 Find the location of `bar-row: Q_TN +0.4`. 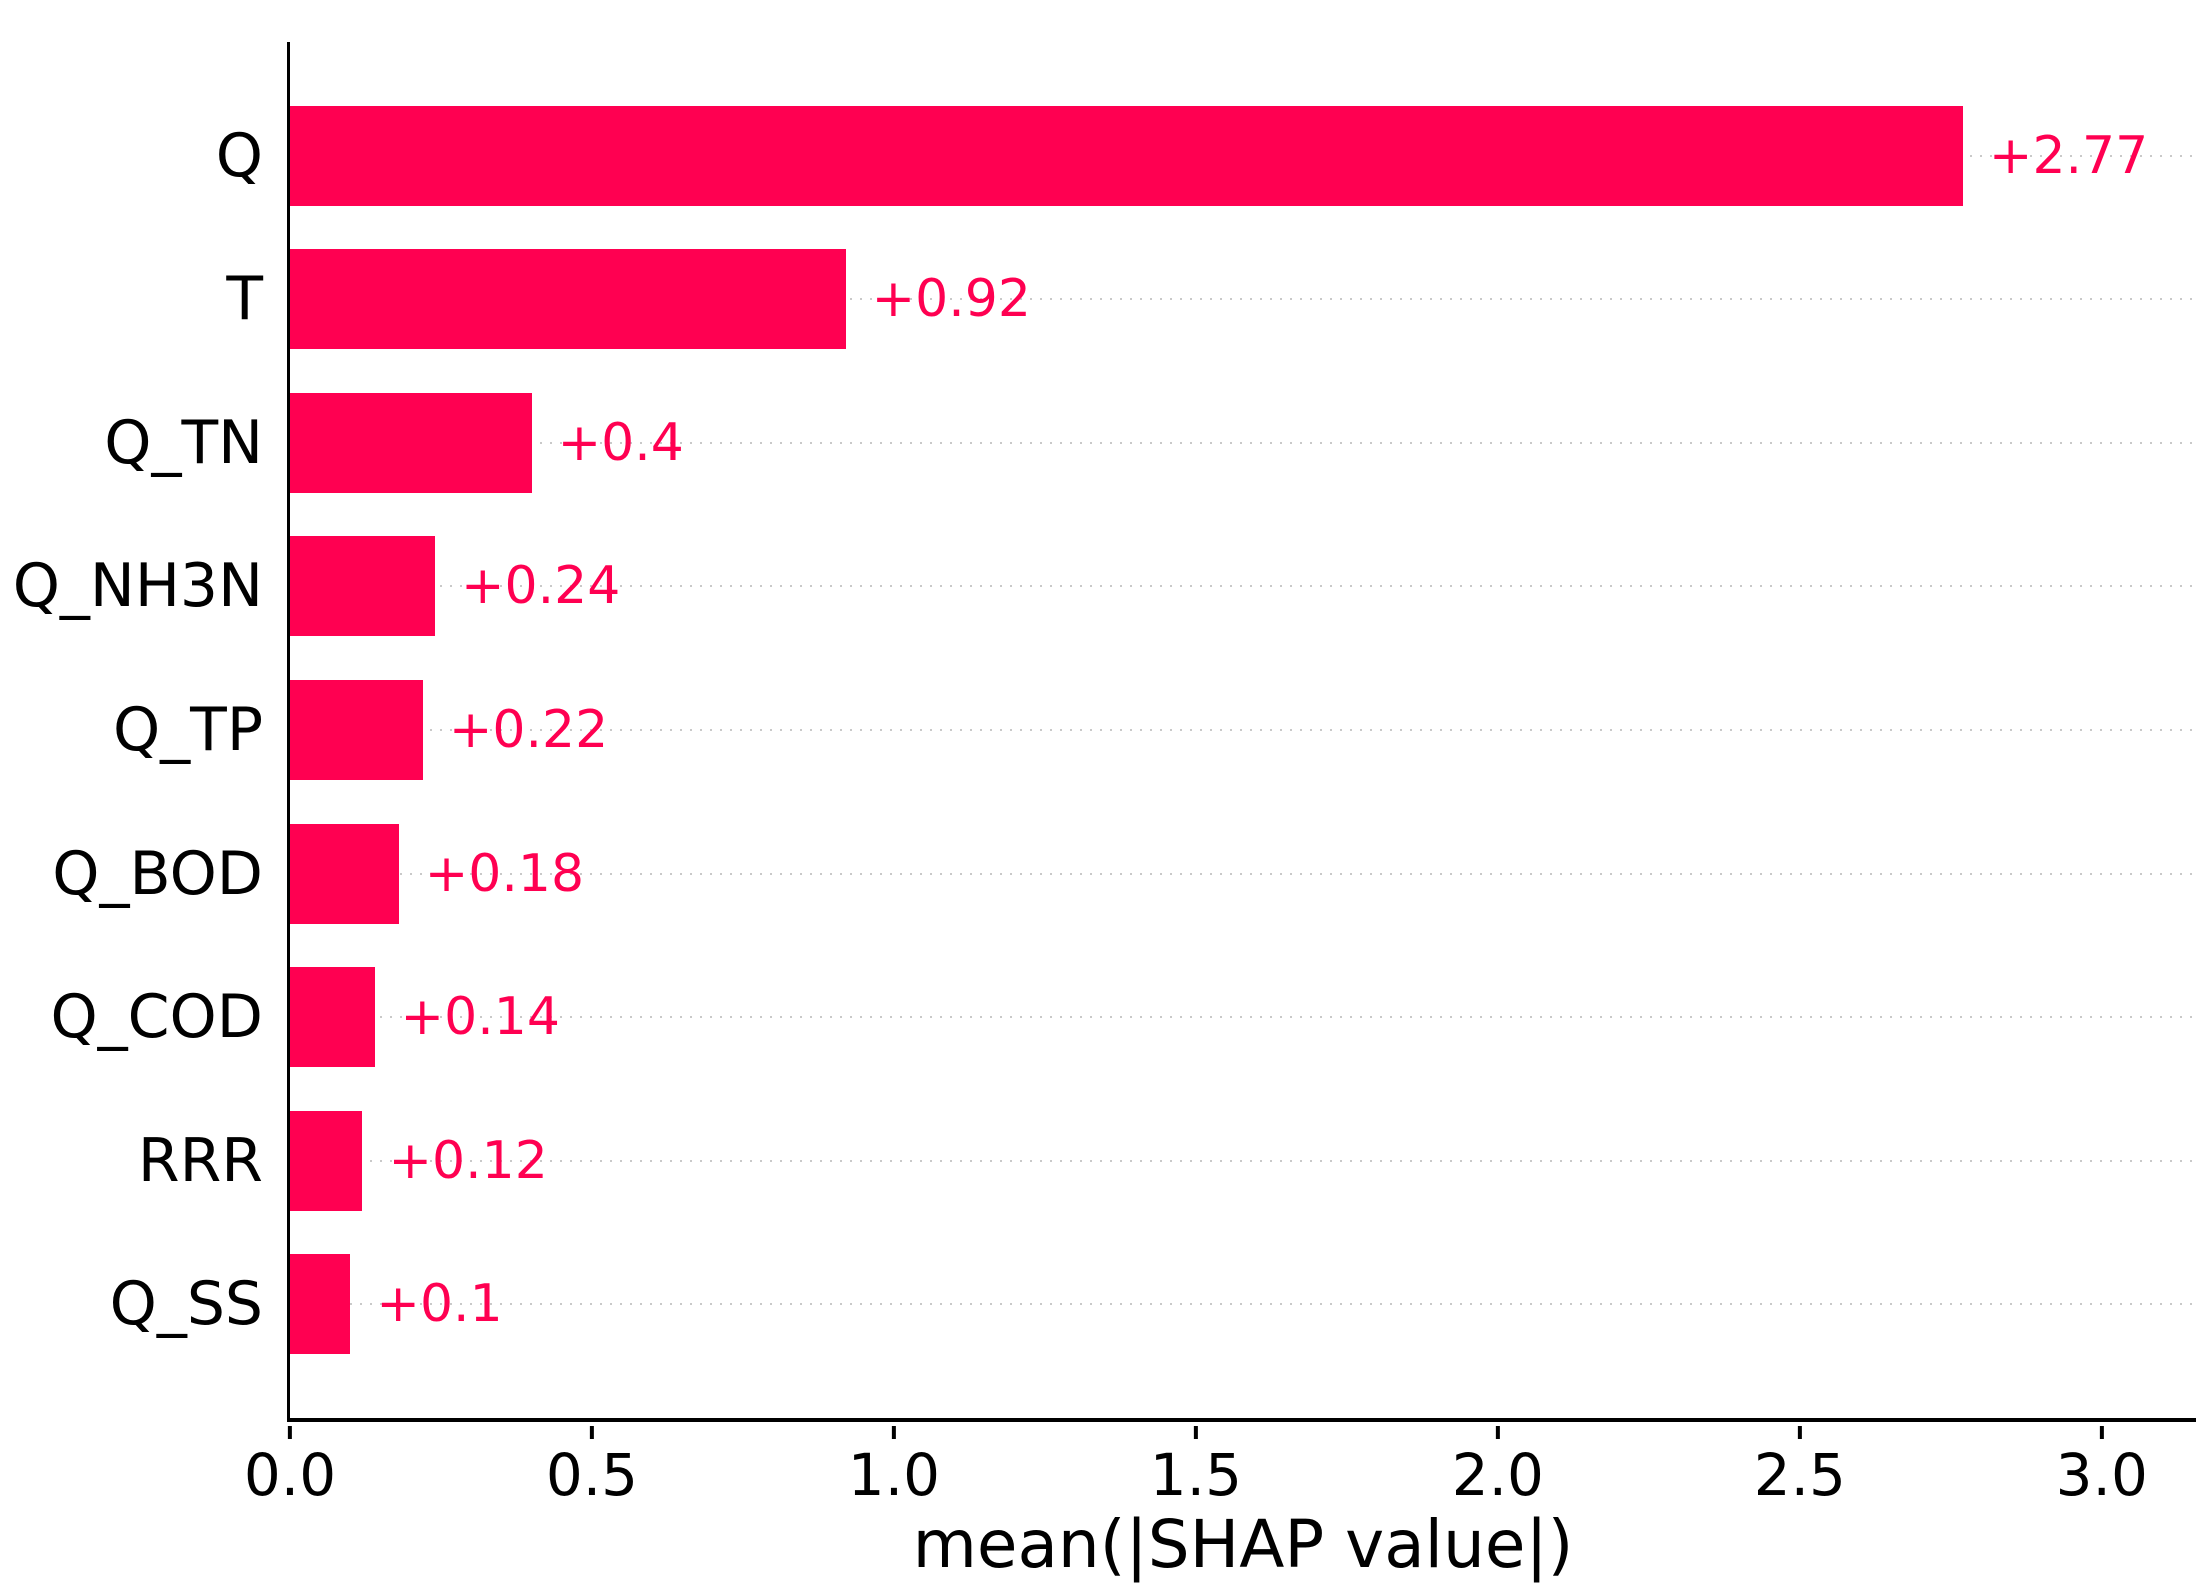

bar-row: Q_TN +0.4 is located at coordinates (1150, 443).